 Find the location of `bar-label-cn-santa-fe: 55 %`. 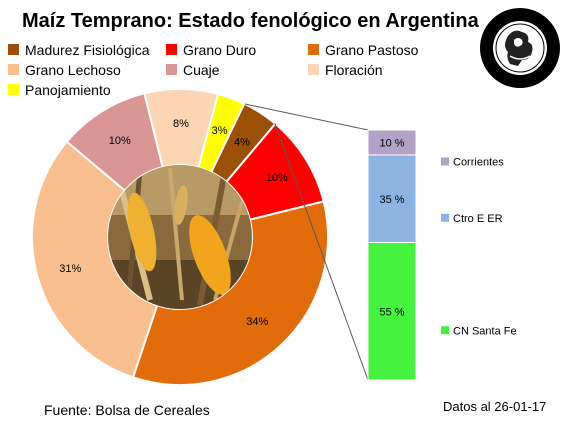

bar-label-cn-santa-fe: 55 % is located at coordinates (391, 312).